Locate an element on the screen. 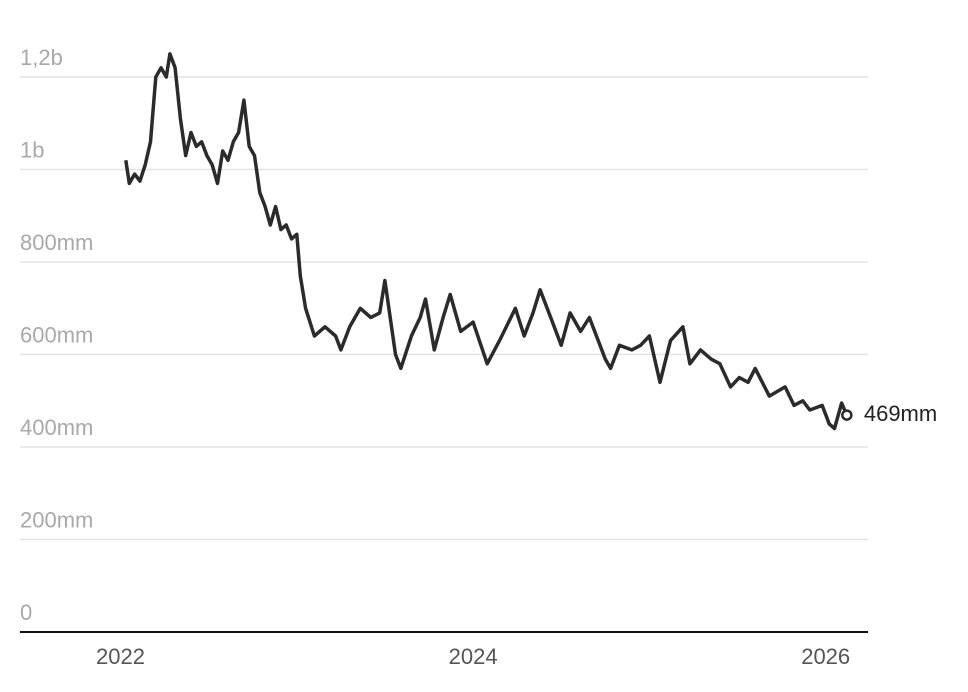 The height and width of the screenshot is (692, 968). end-point is located at coordinates (847, 415).